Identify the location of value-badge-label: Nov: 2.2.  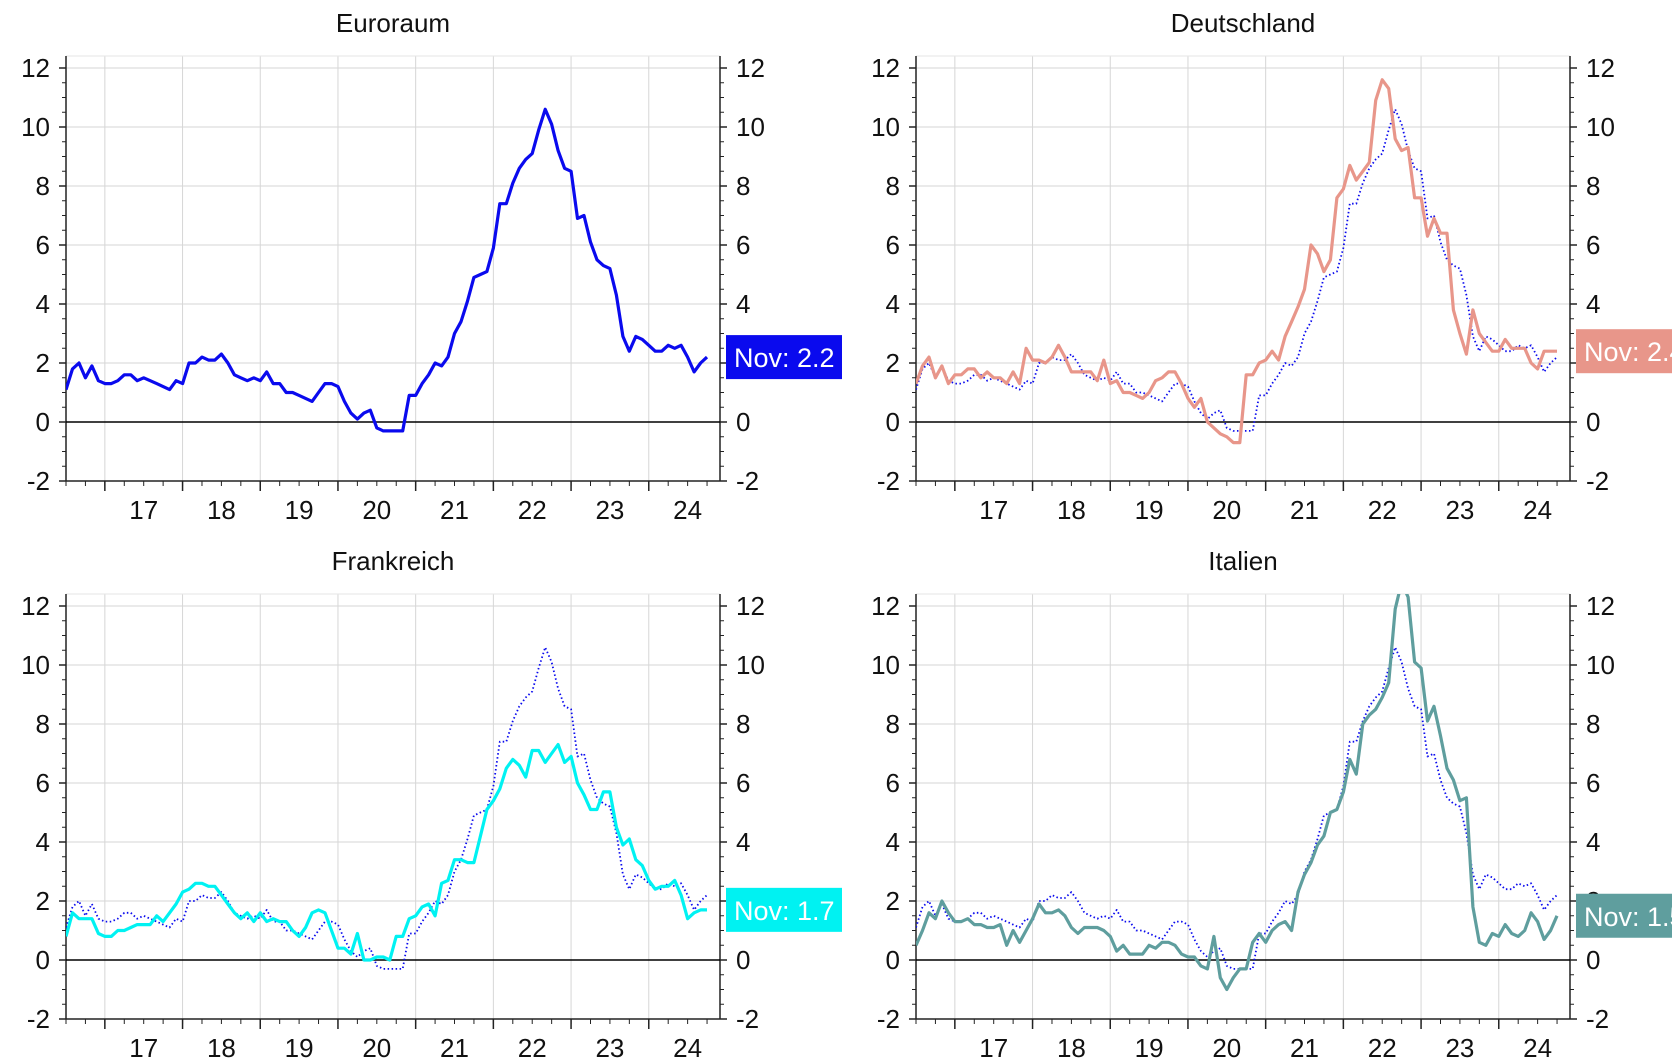
(784, 358).